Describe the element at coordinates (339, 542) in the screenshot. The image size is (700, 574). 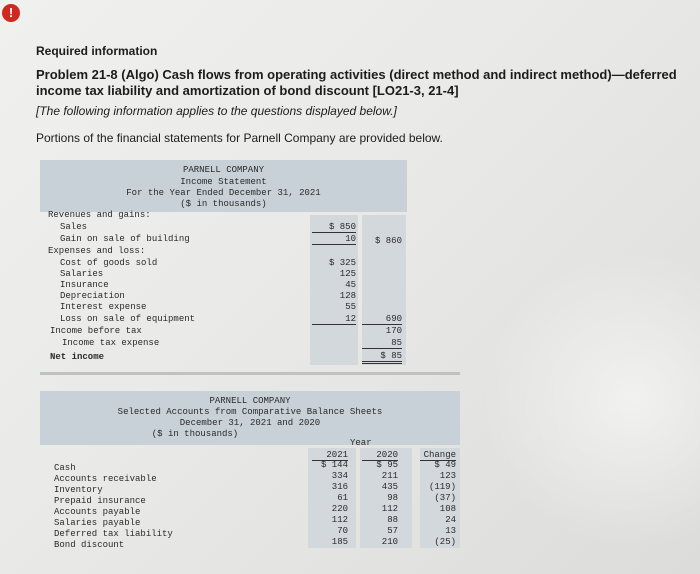
I see `bs-row-2021: 185` at that location.